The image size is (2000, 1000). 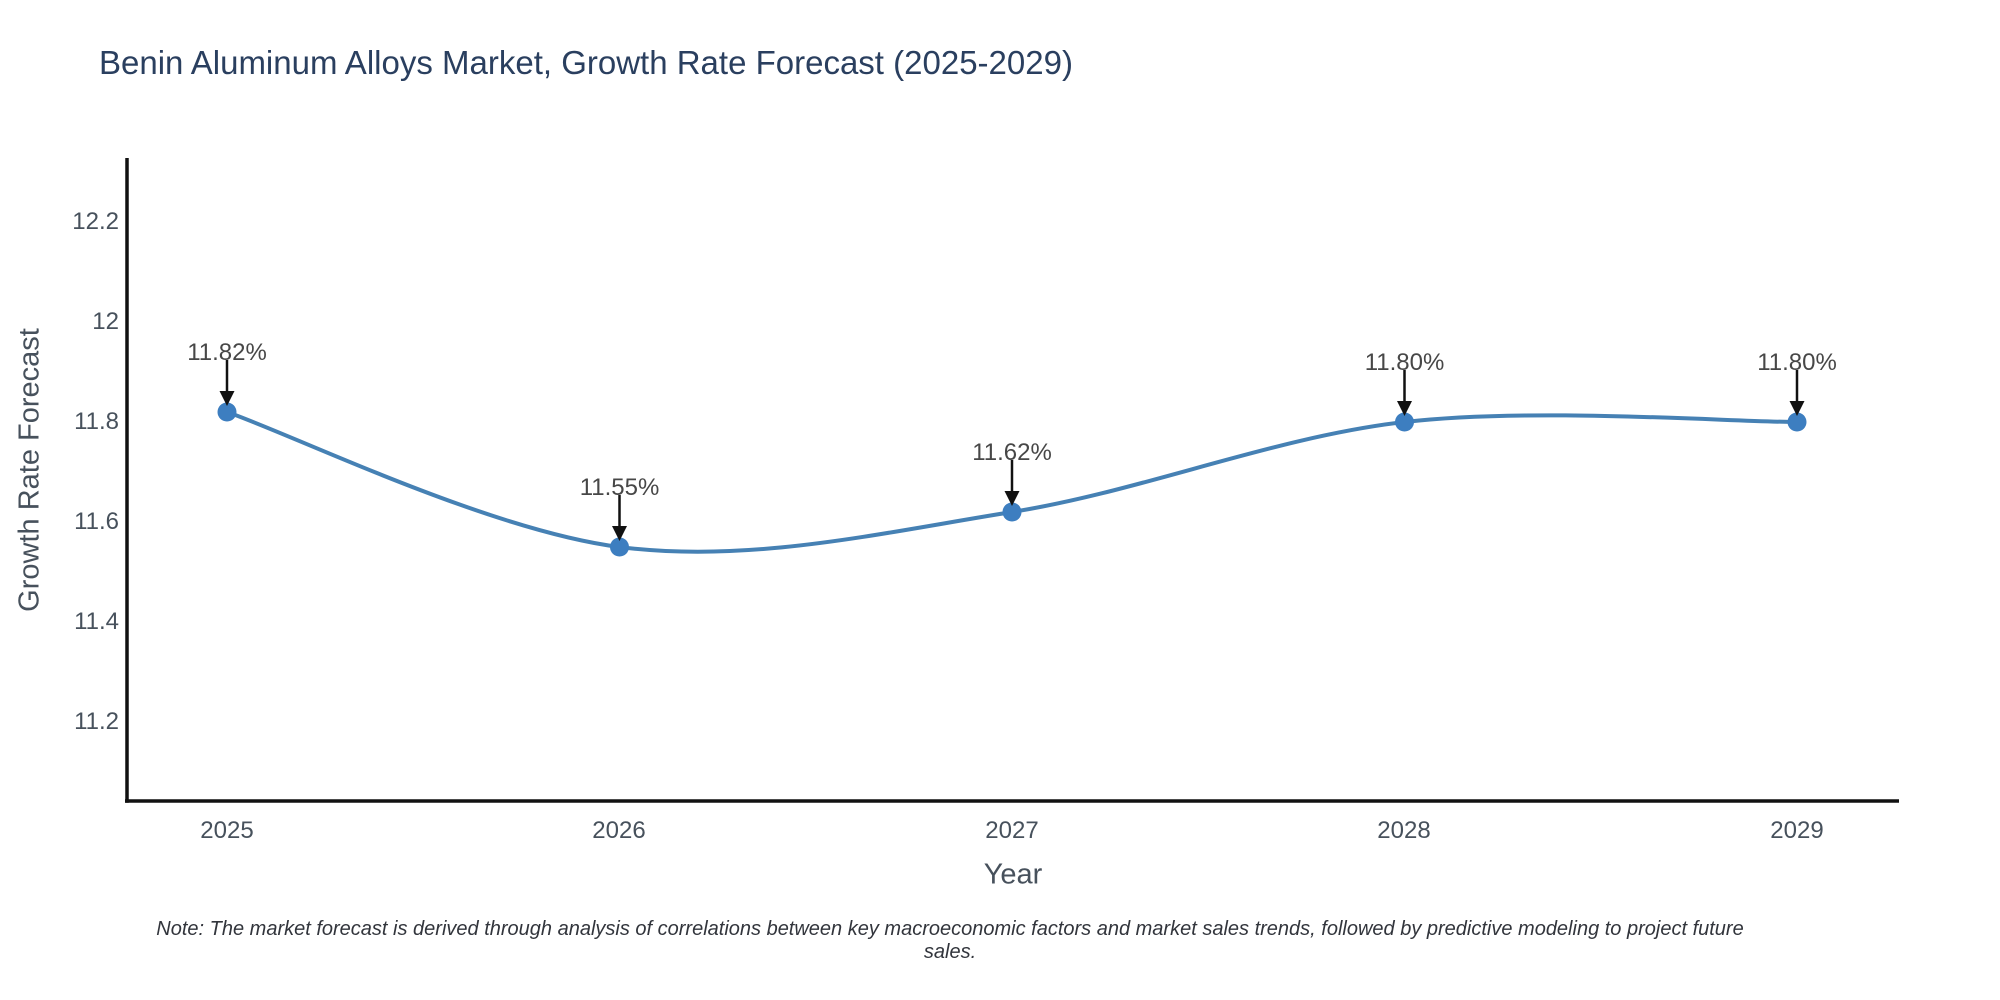 What do you see at coordinates (105, 321) in the screenshot?
I see `y-tick-label: 12` at bounding box center [105, 321].